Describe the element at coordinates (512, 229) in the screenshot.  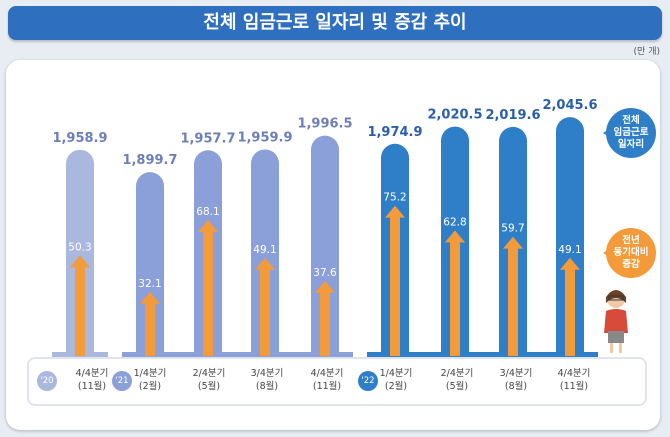
I see `change-value-label: 59.7` at that location.